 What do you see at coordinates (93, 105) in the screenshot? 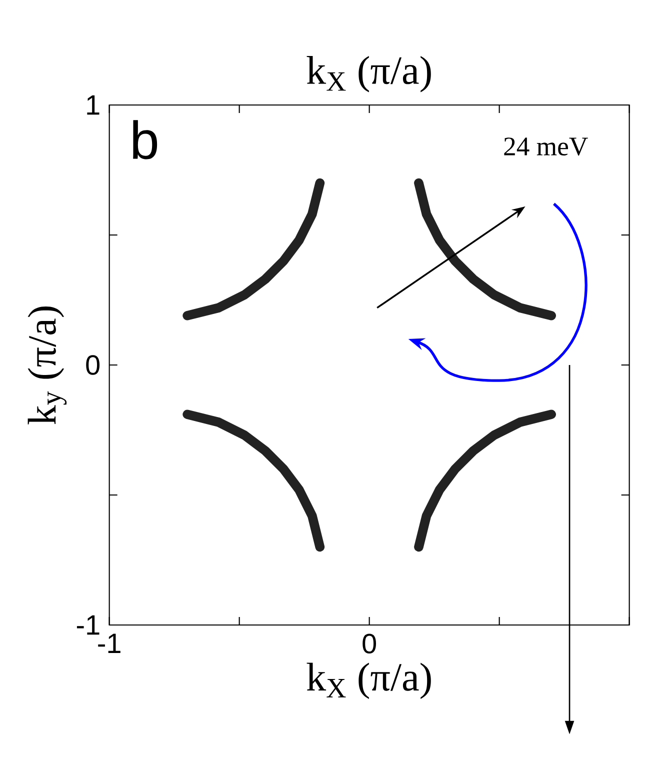
I see `y-tick-label: 1` at bounding box center [93, 105].